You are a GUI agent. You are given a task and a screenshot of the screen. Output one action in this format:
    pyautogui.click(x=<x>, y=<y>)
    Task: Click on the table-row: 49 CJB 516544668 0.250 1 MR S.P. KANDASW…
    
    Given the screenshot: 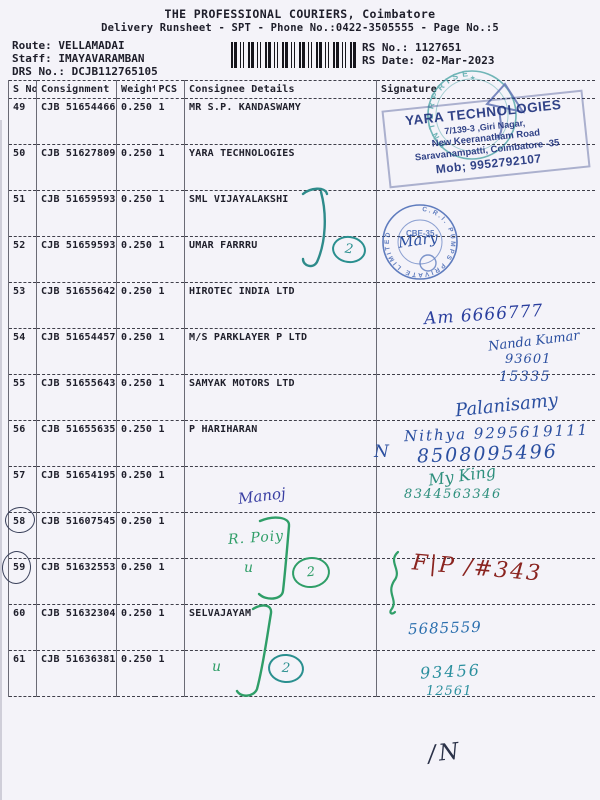 What is the action you would take?
    pyautogui.click(x=301, y=121)
    